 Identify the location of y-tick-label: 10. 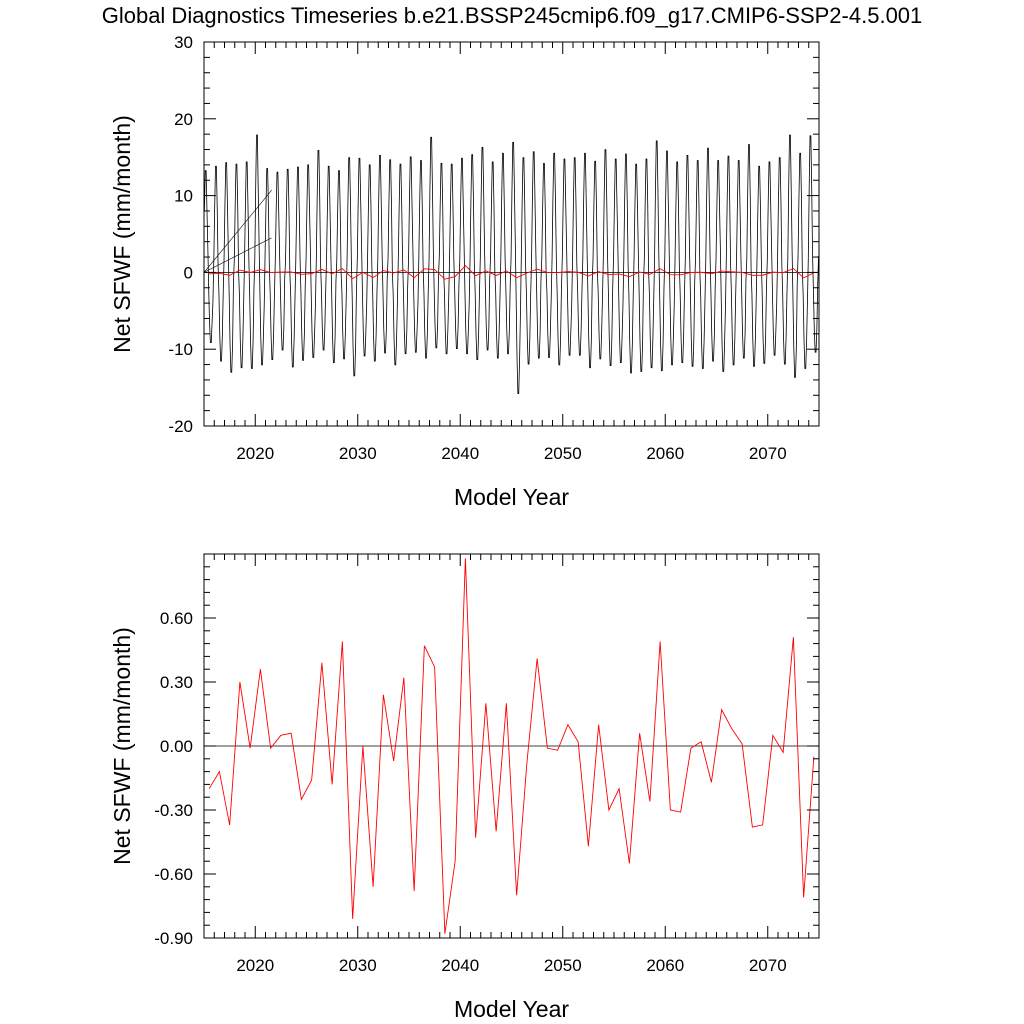
(183, 196).